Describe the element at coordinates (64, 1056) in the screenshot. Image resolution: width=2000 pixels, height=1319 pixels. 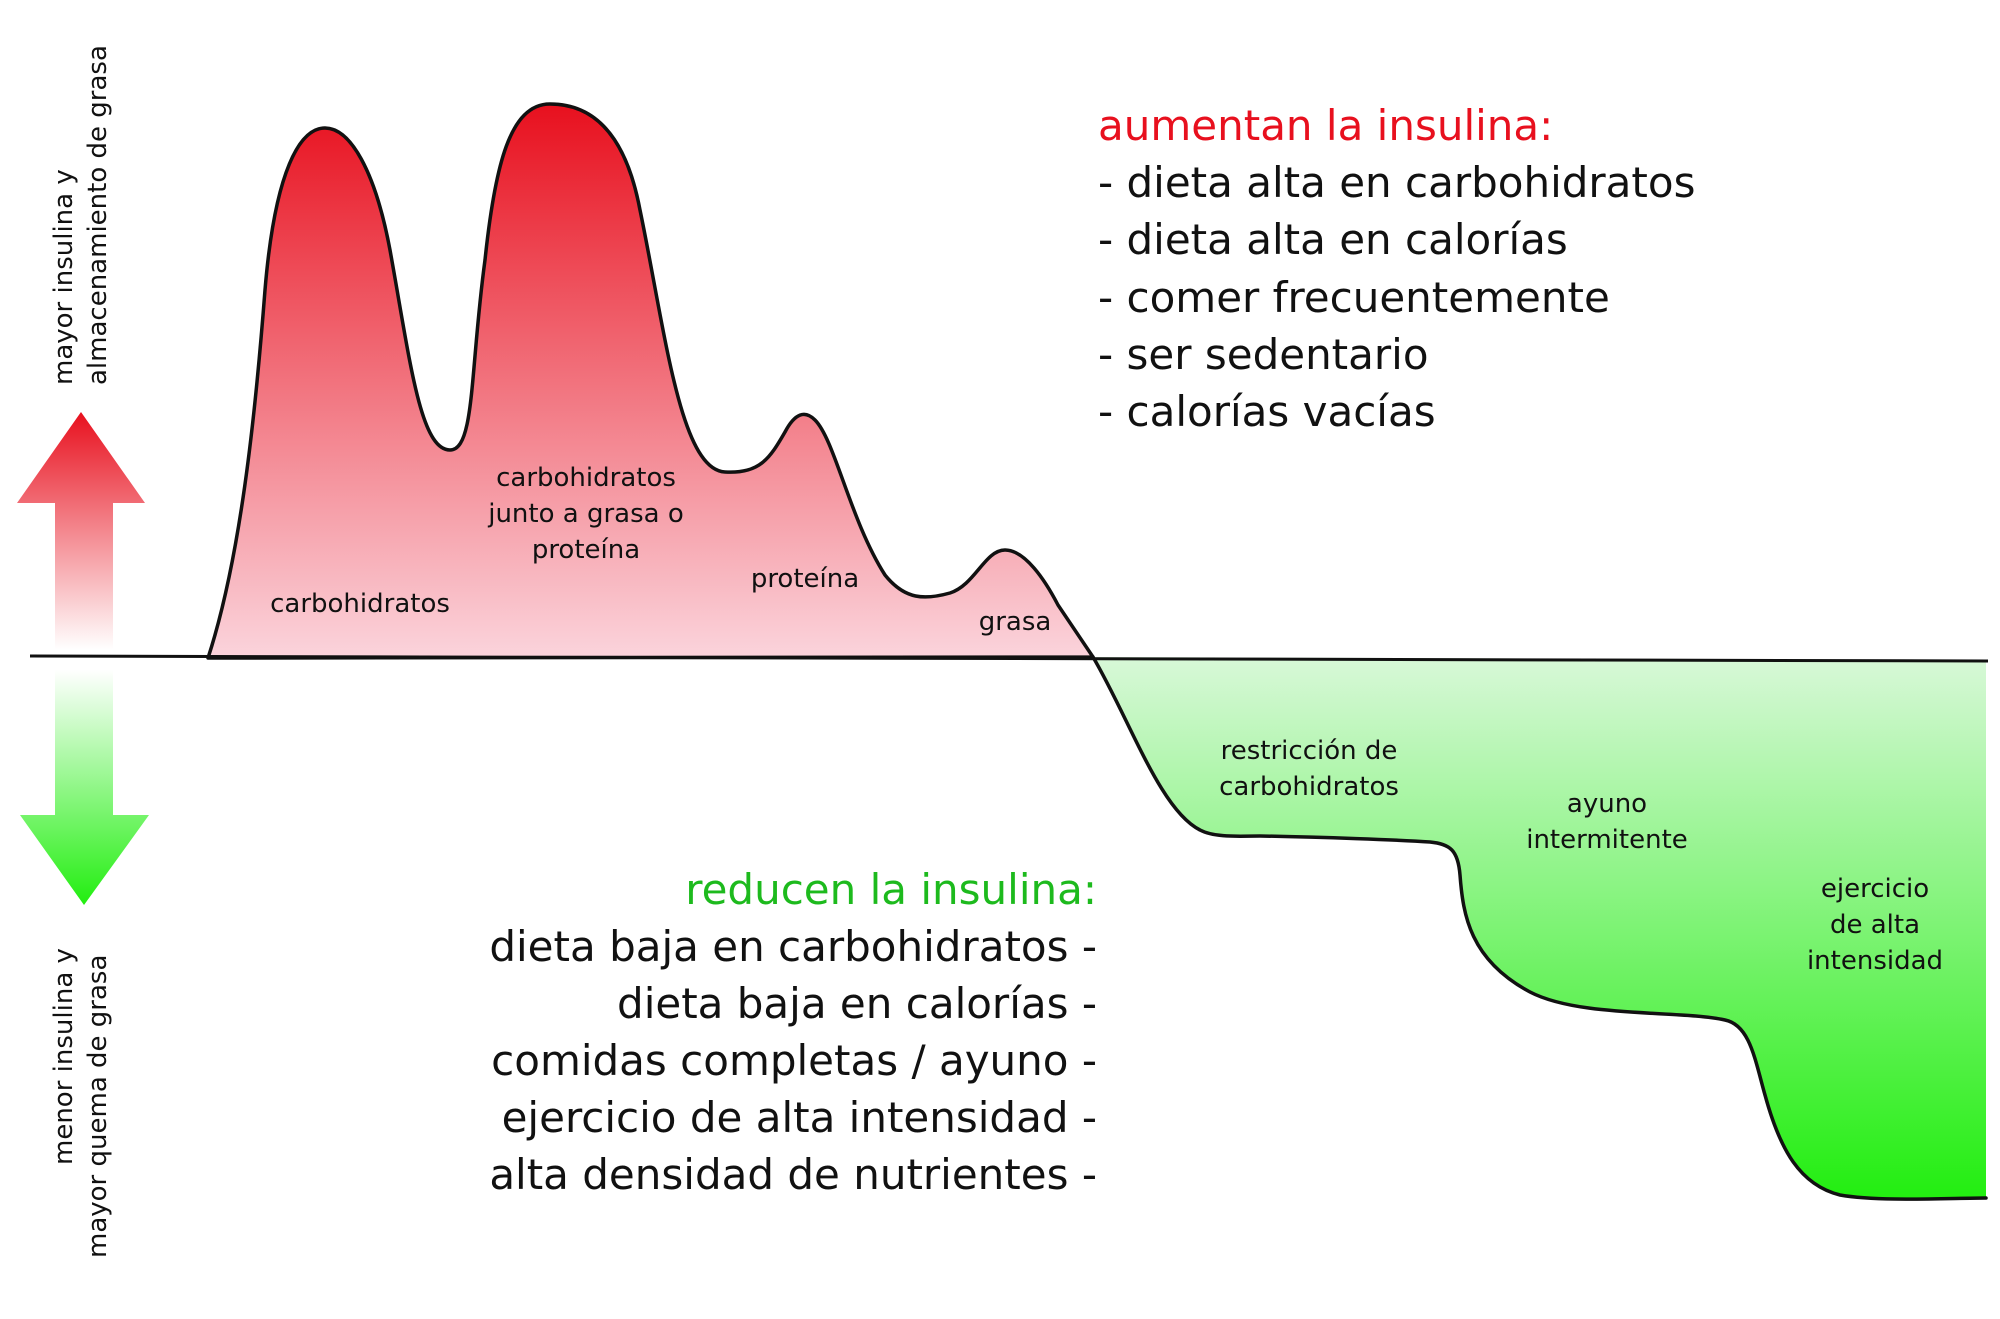
I see `axis-down-label-line1: menor insulina y` at that location.